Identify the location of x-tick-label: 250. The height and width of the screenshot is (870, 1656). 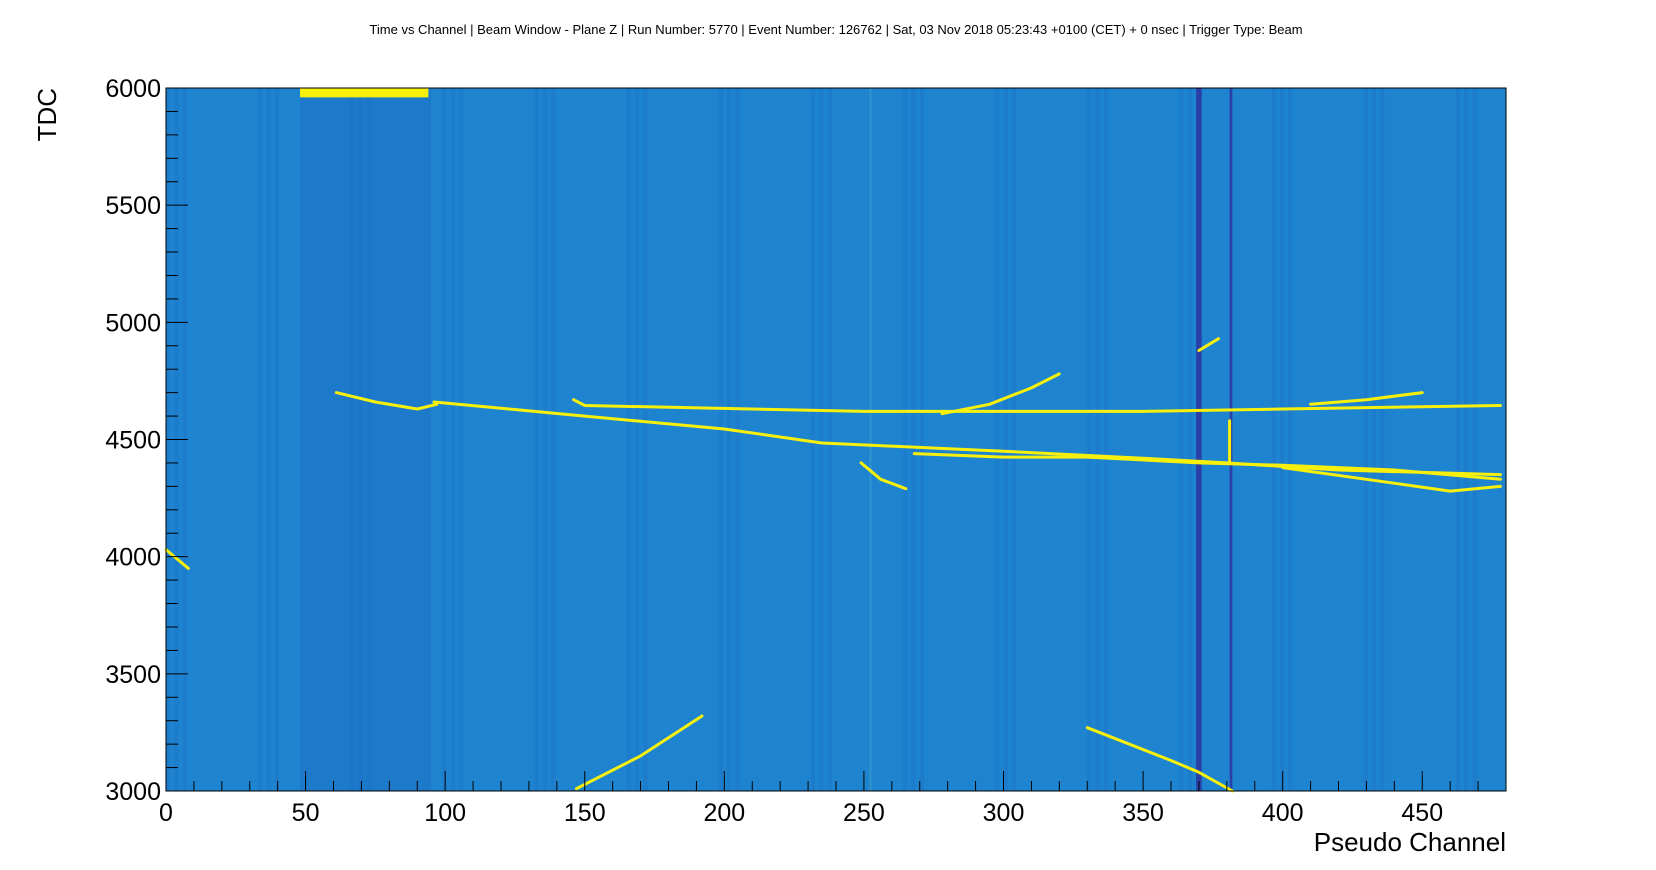
(864, 813).